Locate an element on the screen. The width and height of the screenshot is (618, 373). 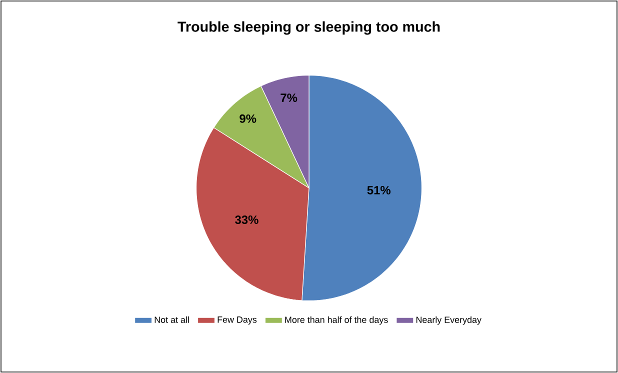
data-label: 51% is located at coordinates (379, 190).